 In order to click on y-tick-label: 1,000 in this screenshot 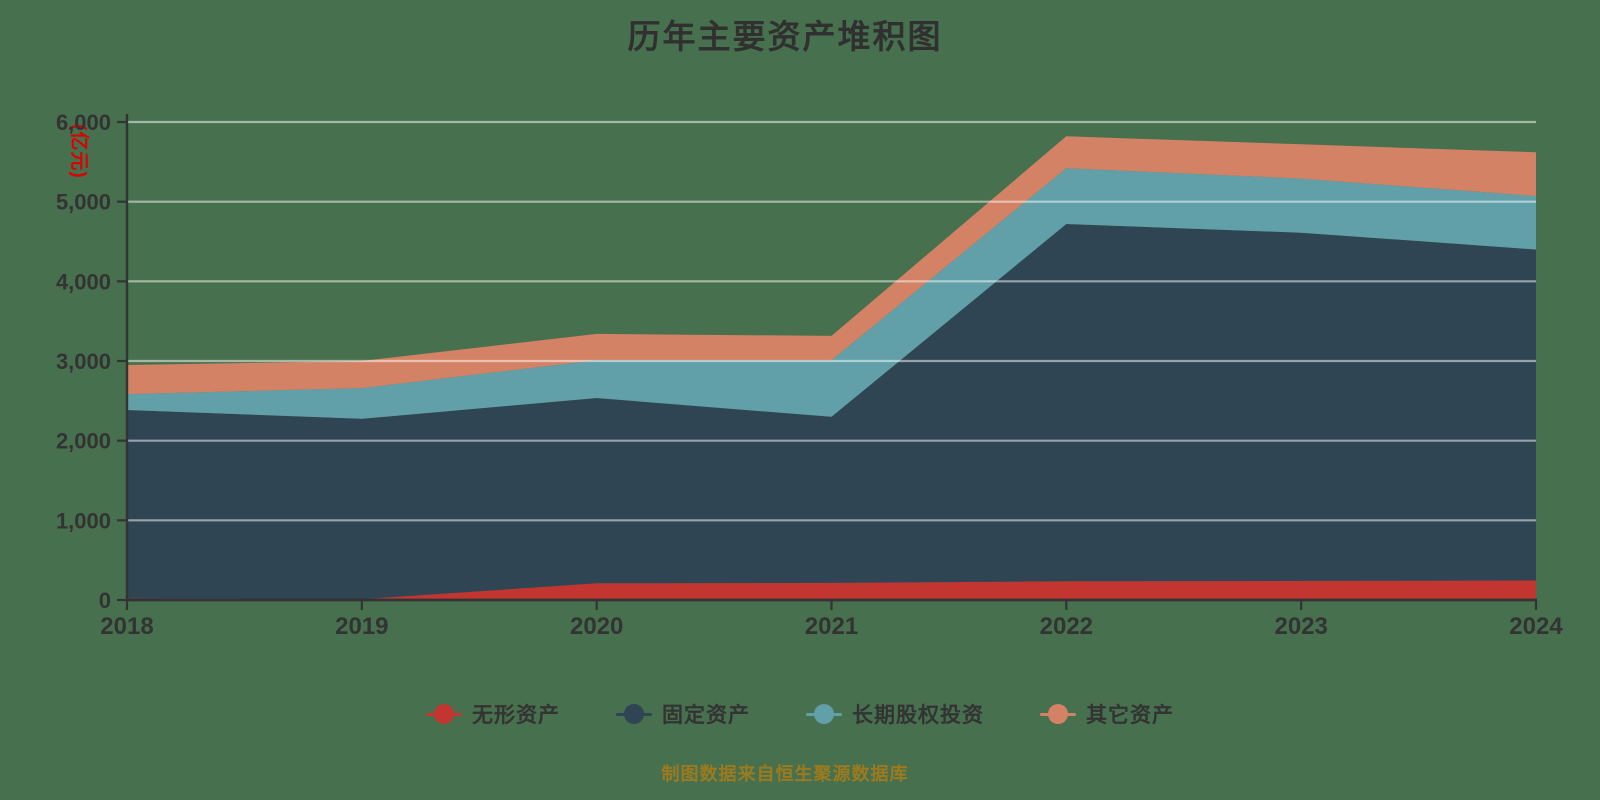, I will do `click(83, 520)`.